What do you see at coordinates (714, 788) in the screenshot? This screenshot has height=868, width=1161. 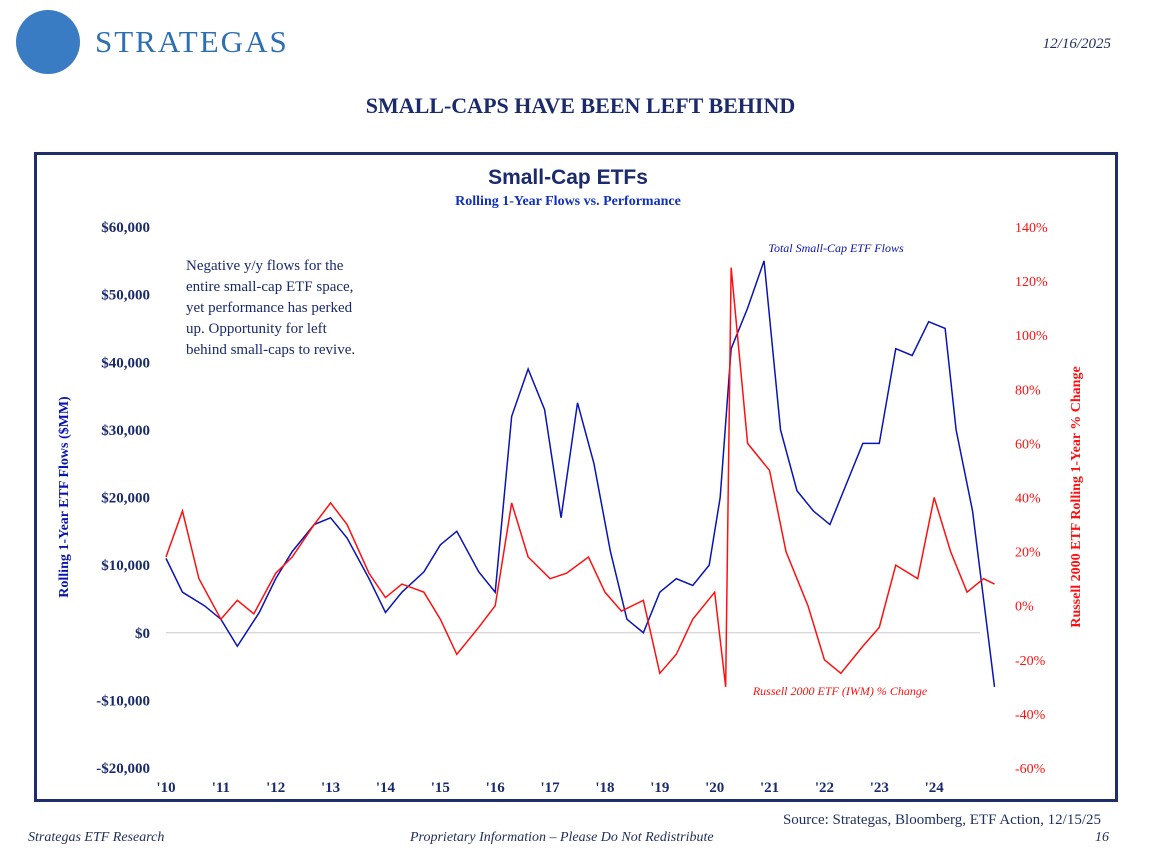 I see `x-tick-label: '20` at bounding box center [714, 788].